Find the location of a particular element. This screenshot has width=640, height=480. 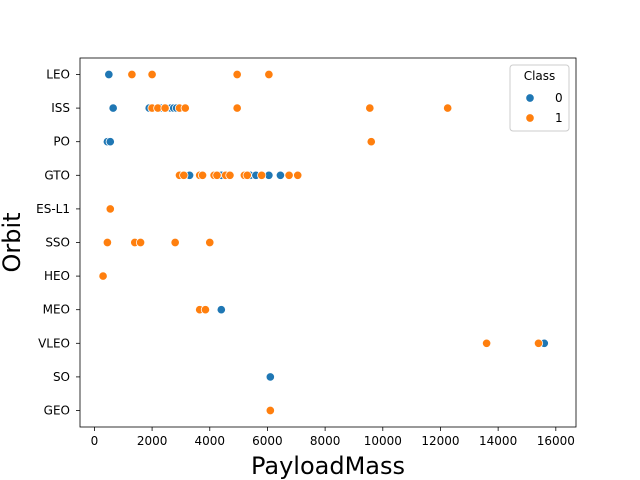

legend: Class 01 is located at coordinates (539, 98).